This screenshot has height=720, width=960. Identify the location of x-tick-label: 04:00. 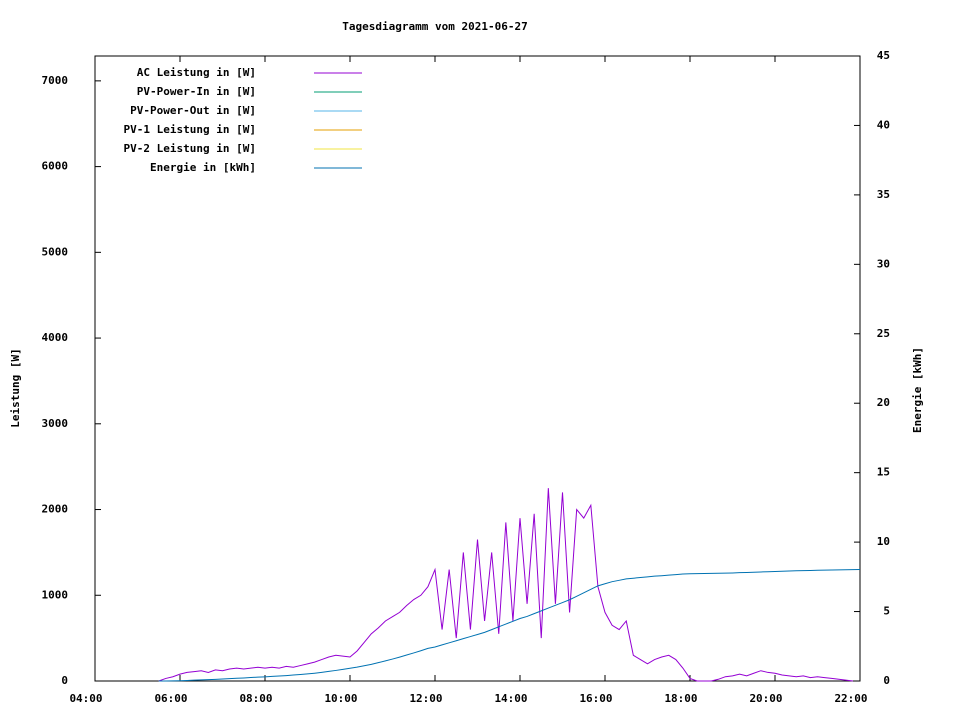
(85, 698).